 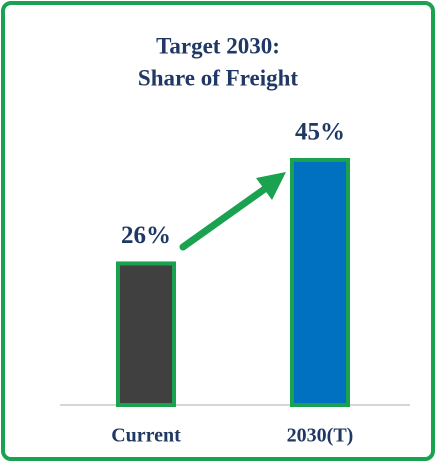 I want to click on data-label: 26%, so click(x=146, y=235).